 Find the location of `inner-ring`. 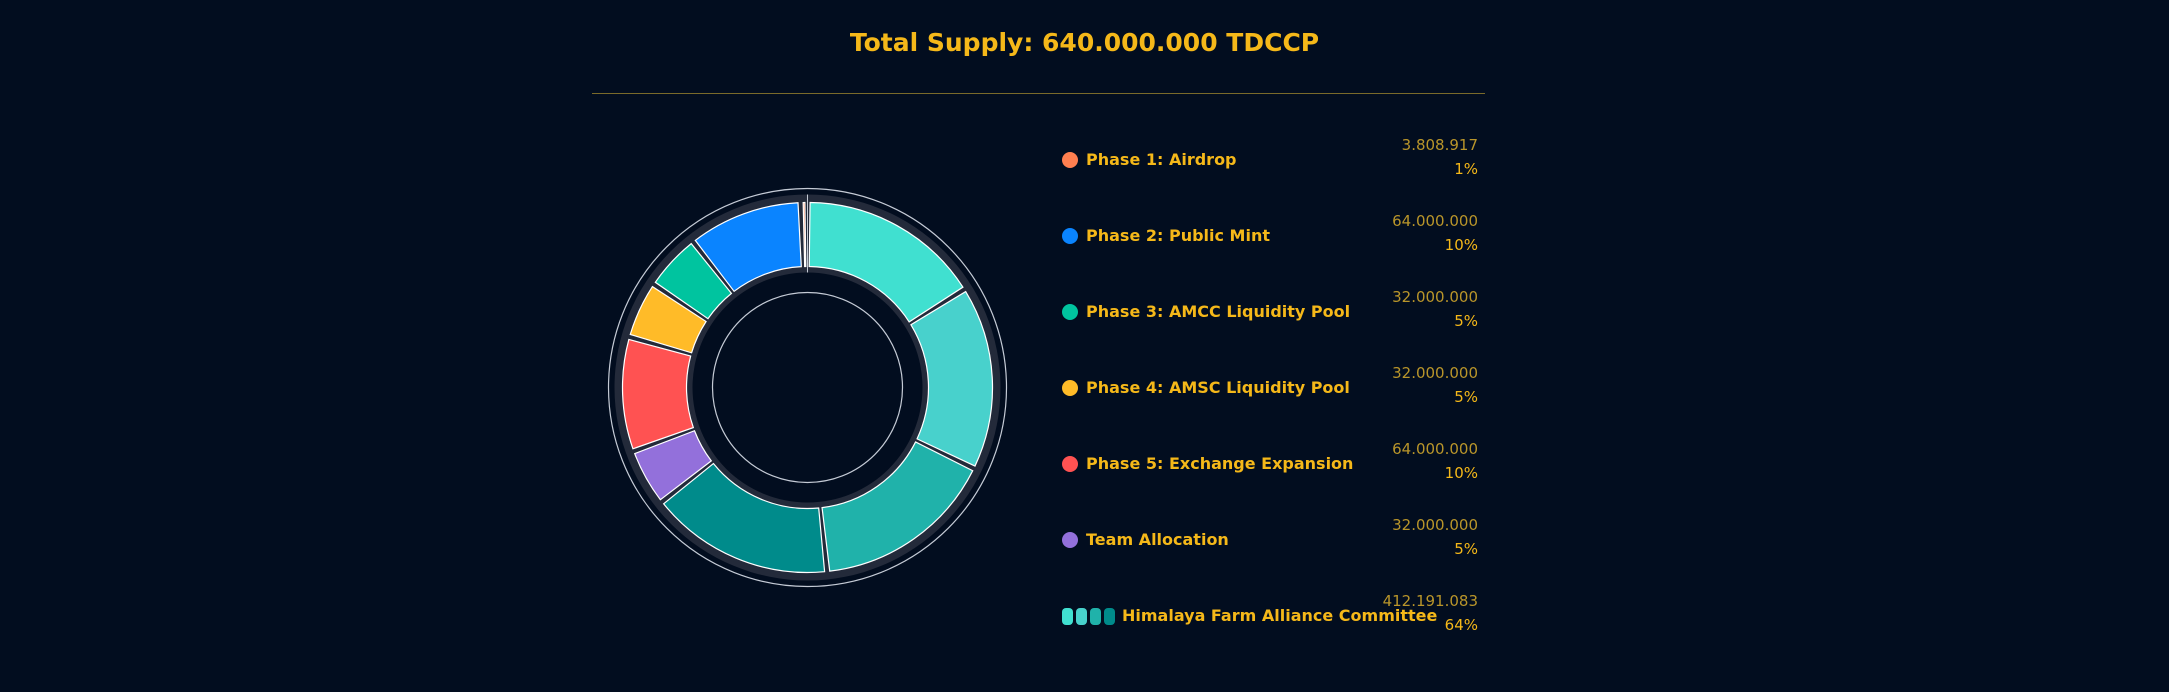

inner-ring is located at coordinates (807, 387).